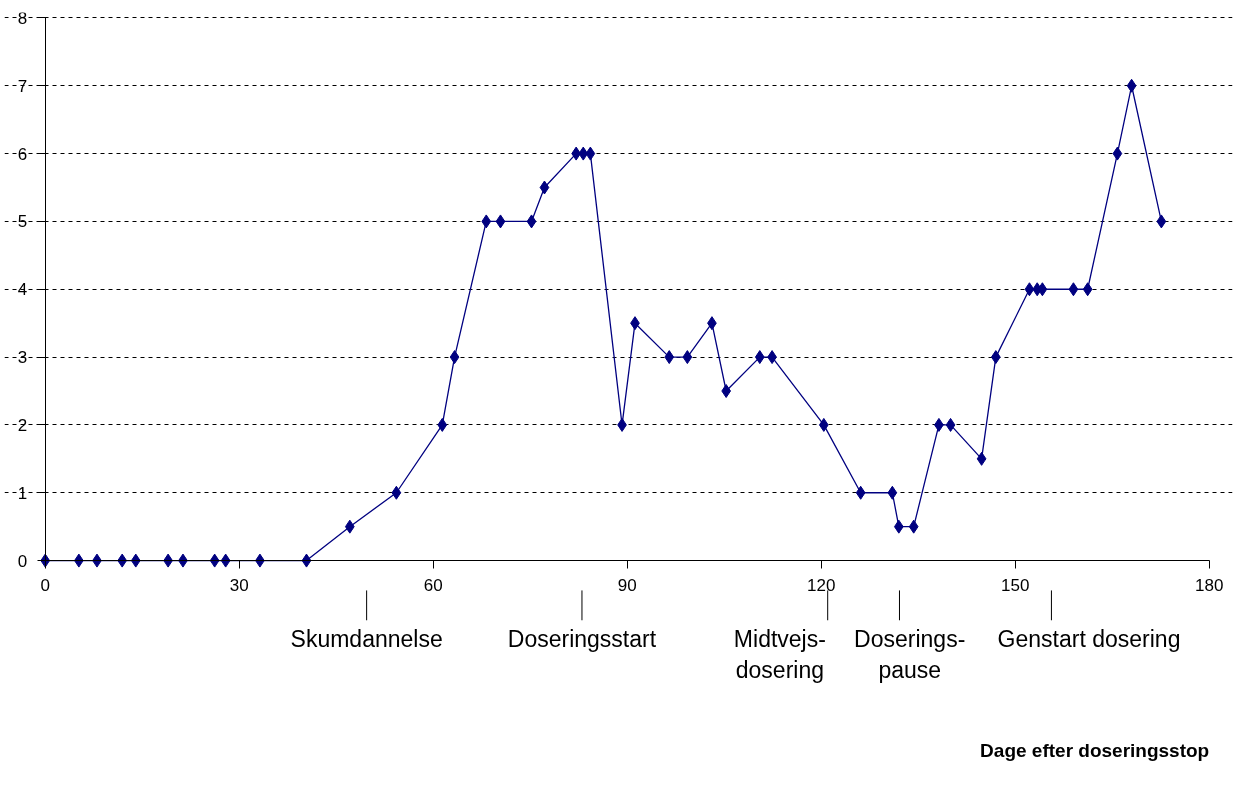 This screenshot has height=802, width=1246. What do you see at coordinates (582, 638) in the screenshot?
I see `ref-line-label: Doseringsstart` at bounding box center [582, 638].